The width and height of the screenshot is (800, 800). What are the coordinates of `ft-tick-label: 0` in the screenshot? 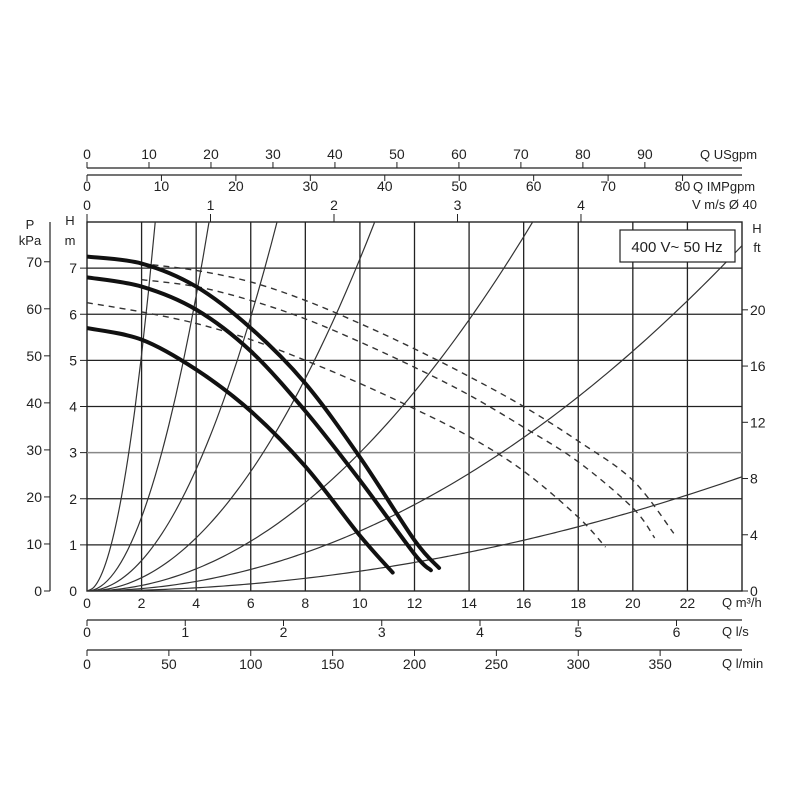 It's located at (754, 591).